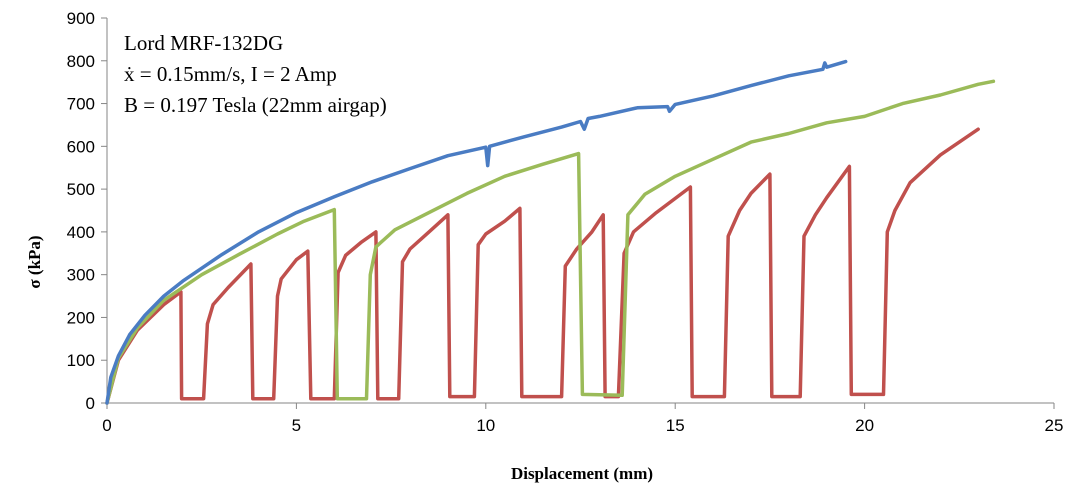 This screenshot has height=491, width=1069. What do you see at coordinates (255, 105) in the screenshot?
I see `annotation-field: B = 0.197 Tesla (22mm airgap)` at bounding box center [255, 105].